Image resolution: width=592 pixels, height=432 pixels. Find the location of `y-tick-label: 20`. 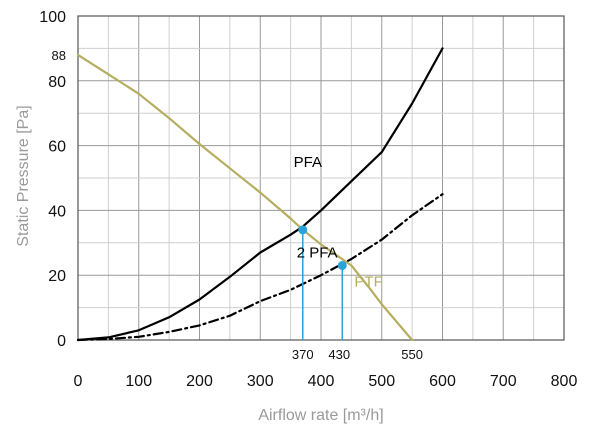

y-tick-label: 20 is located at coordinates (57, 276).